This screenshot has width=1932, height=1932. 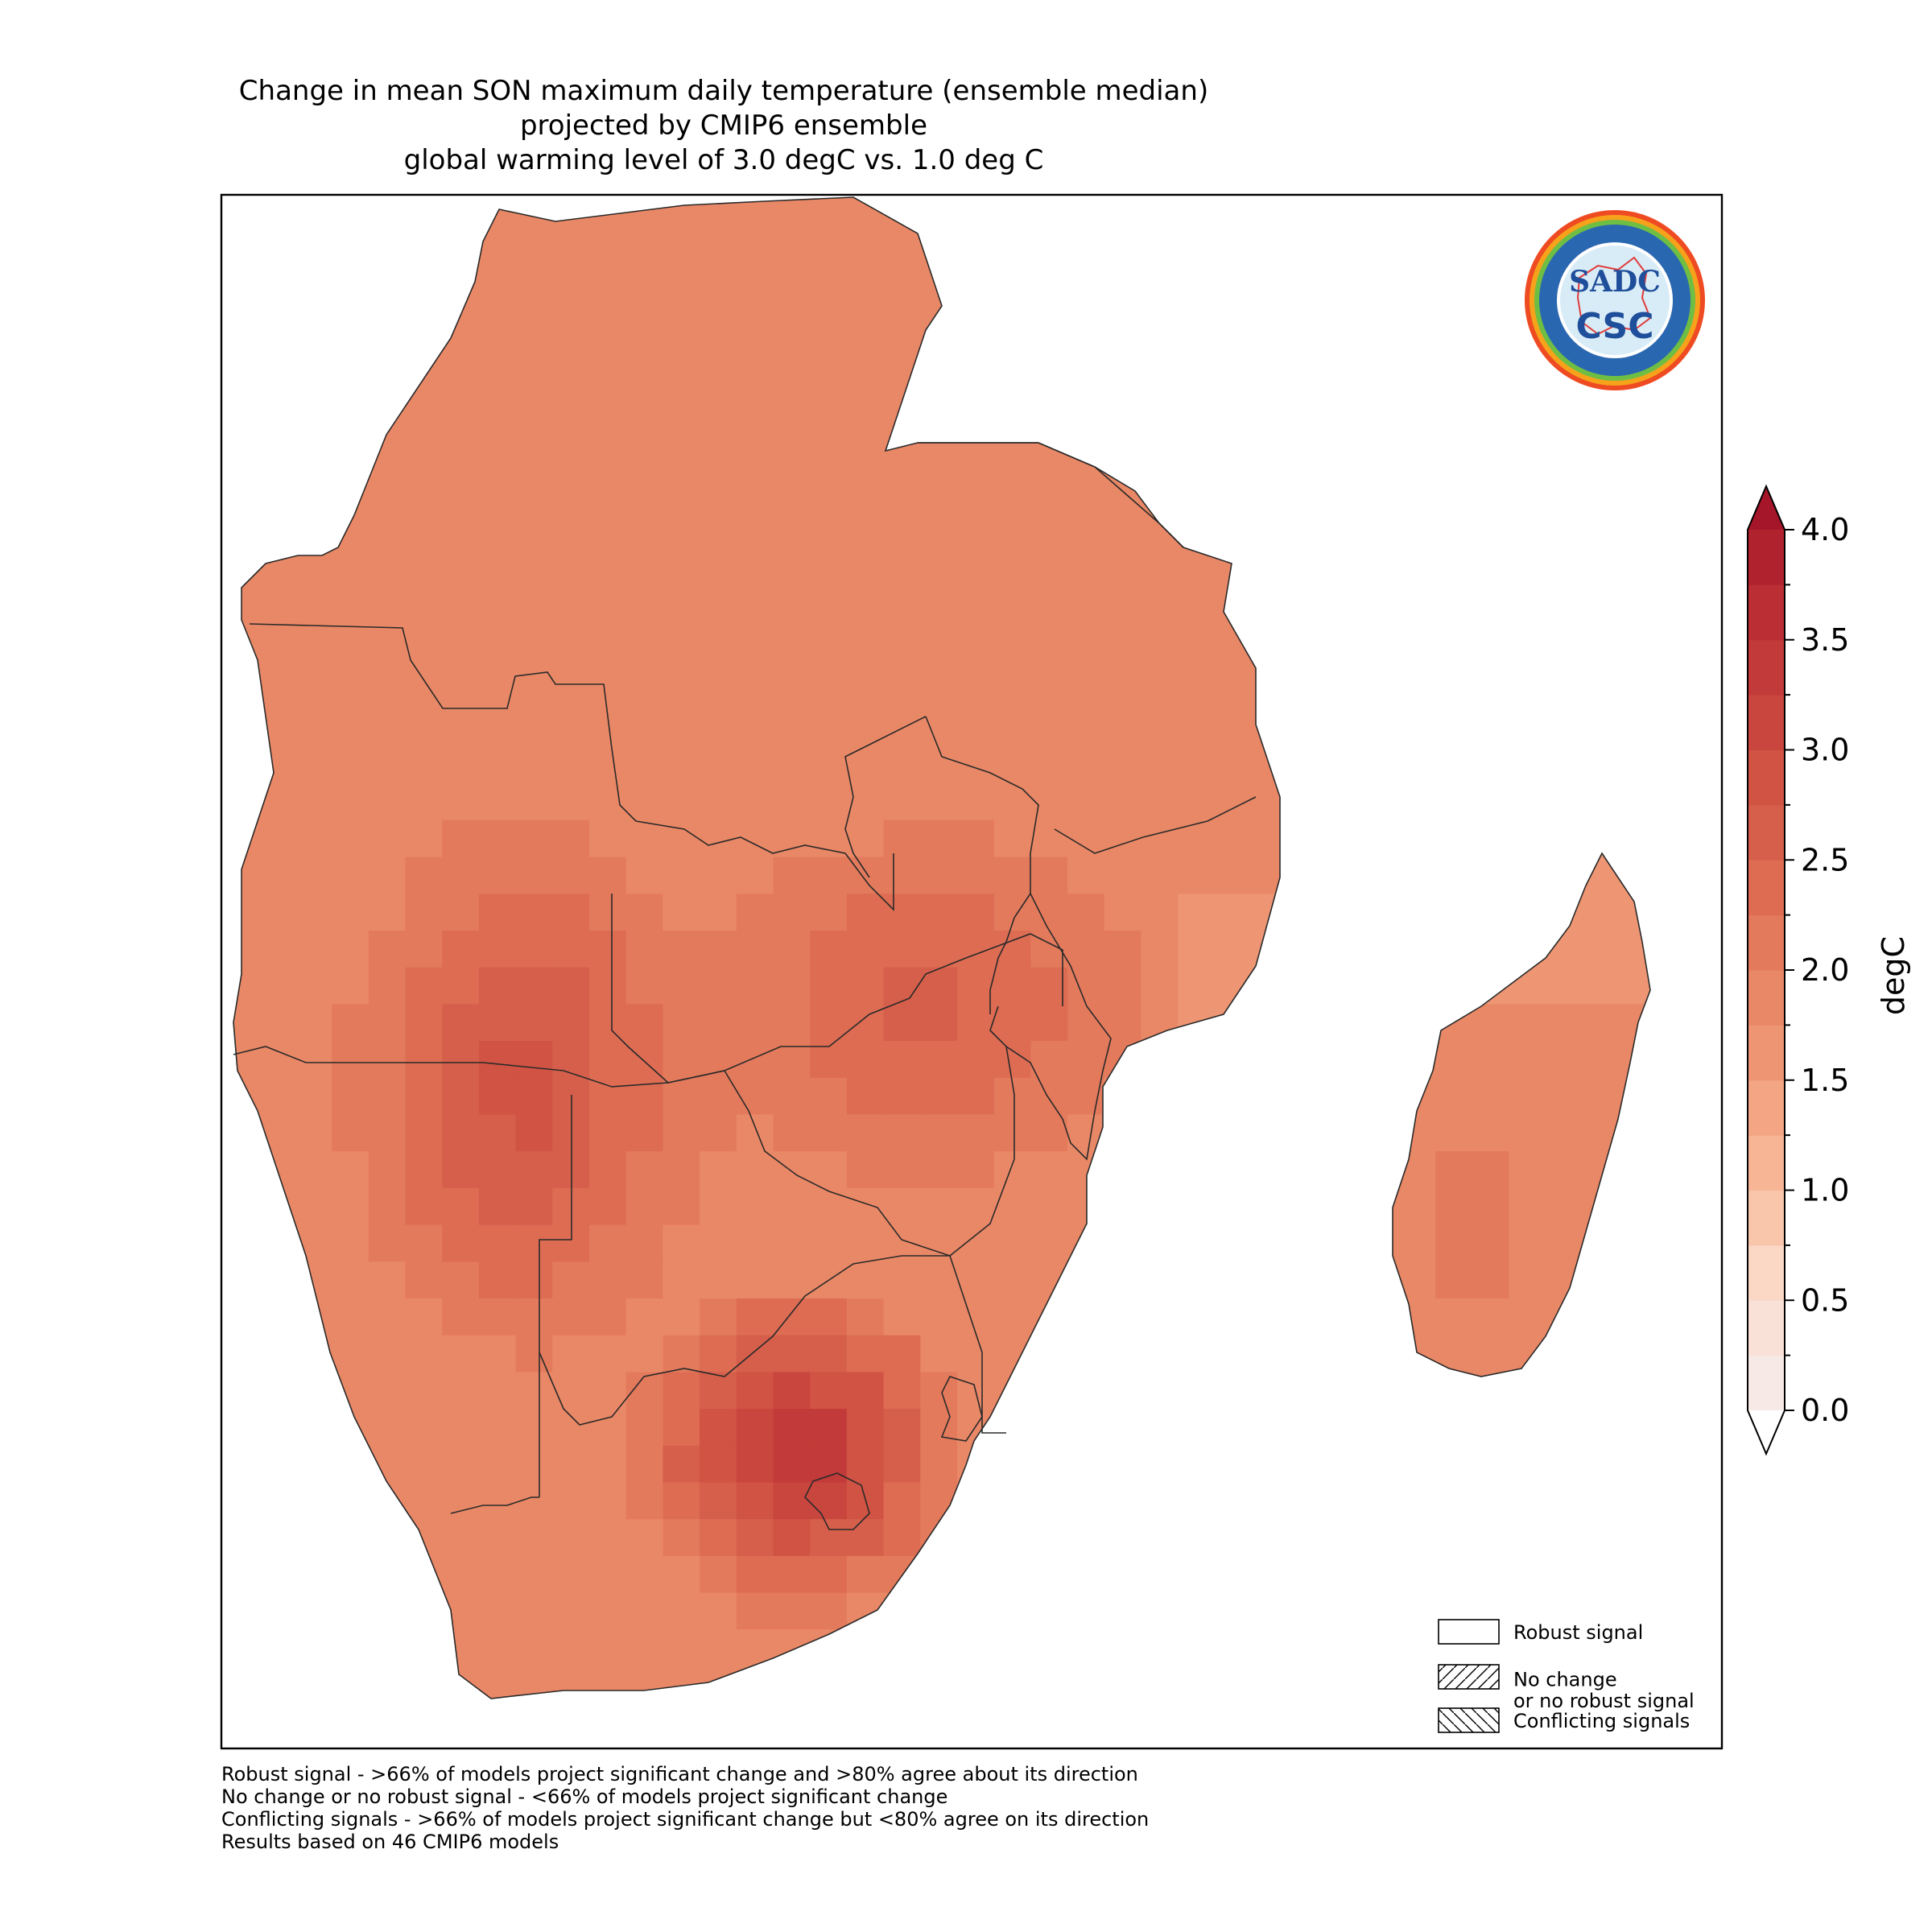 I want to click on colorbar-segment, so click(x=1767, y=1328).